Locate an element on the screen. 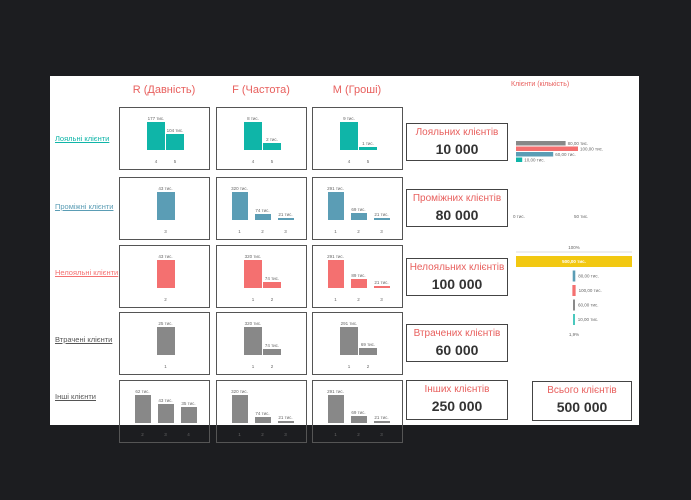  metric-panel-f: 320 тис. 1 74 тис. 2 is located at coordinates (261, 276).